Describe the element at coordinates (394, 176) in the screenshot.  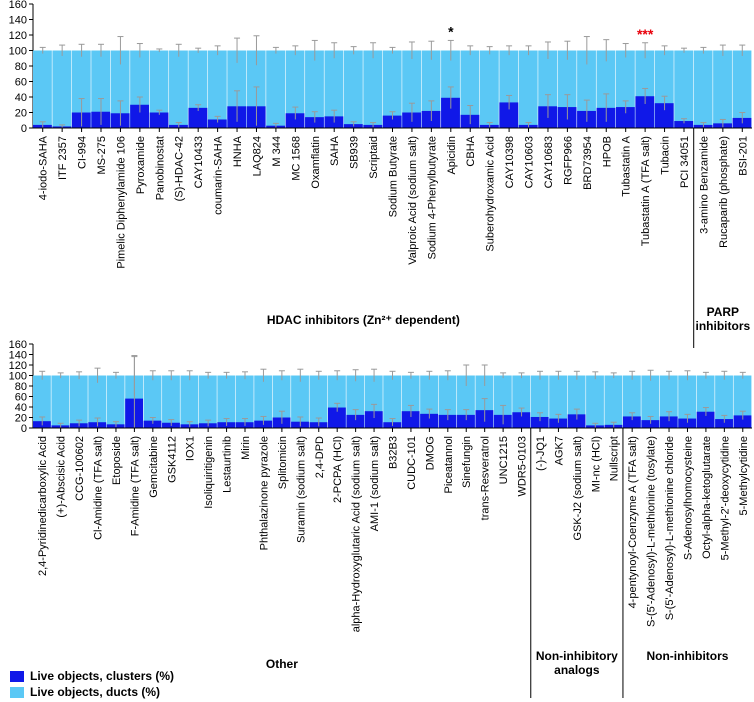
I see `category-label-0-18: Sodium Butyrate` at that location.